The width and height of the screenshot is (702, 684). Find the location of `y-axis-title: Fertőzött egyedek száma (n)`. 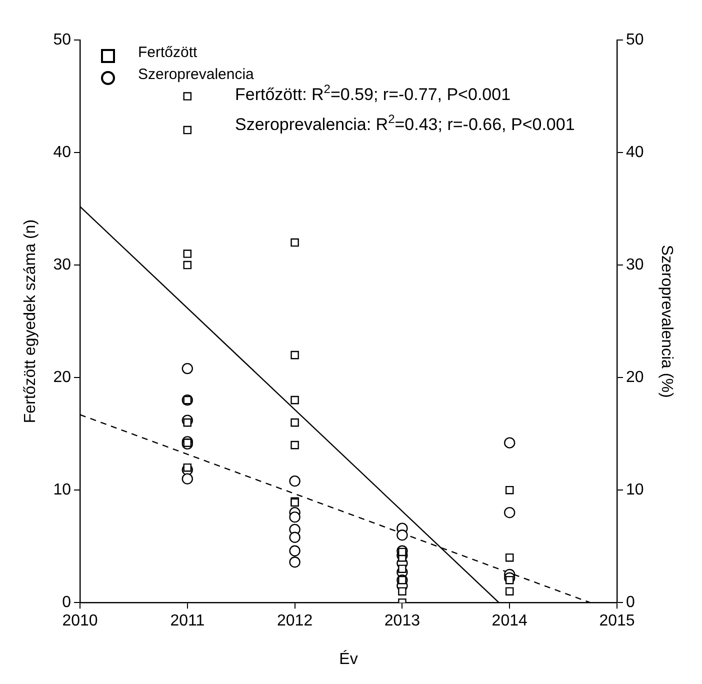

y-axis-title: Fertőzött egyedek száma (n) is located at coordinates (31, 321).